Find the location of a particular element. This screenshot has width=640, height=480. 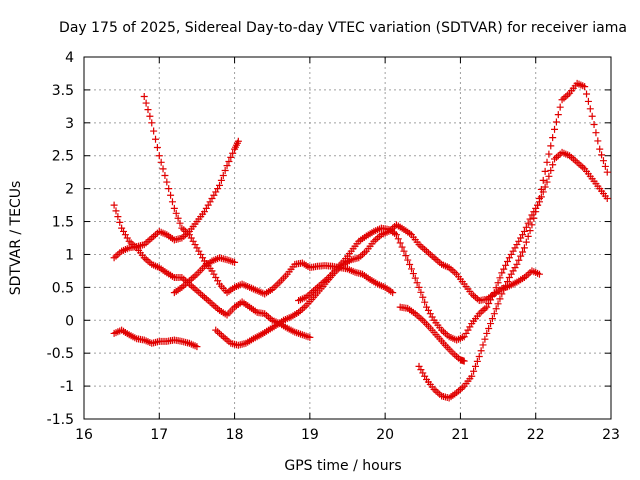

y-tick-label: -1.5 is located at coordinates (60, 420).